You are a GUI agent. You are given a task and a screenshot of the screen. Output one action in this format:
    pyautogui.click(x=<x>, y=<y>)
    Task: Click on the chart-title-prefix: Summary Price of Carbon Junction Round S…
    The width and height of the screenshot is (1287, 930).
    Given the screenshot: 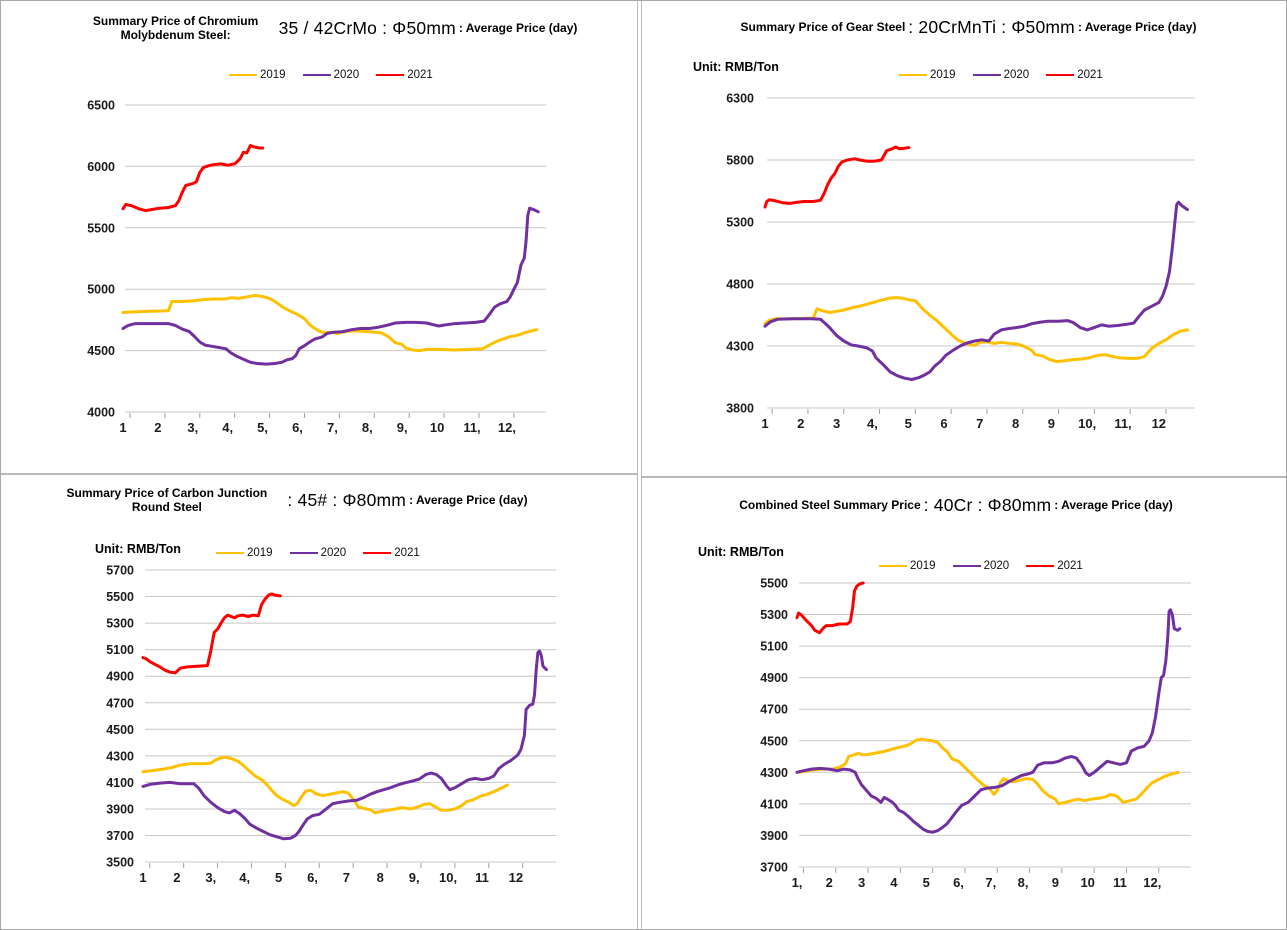 What is the action you would take?
    pyautogui.click(x=167, y=499)
    